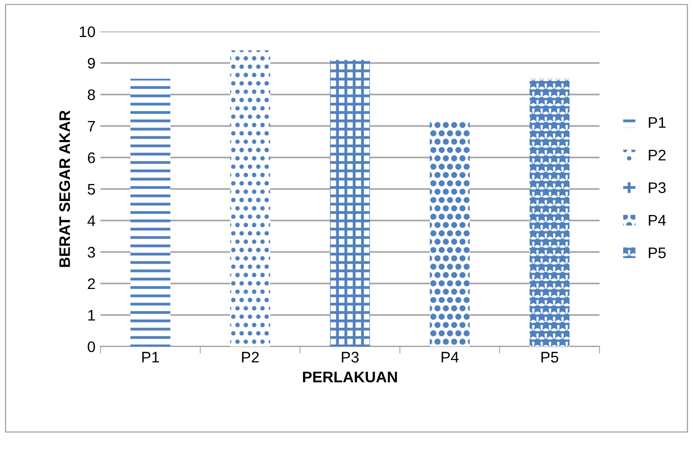 This screenshot has height=450, width=693. Describe the element at coordinates (657, 220) in the screenshot. I see `legend-label: P4` at that location.